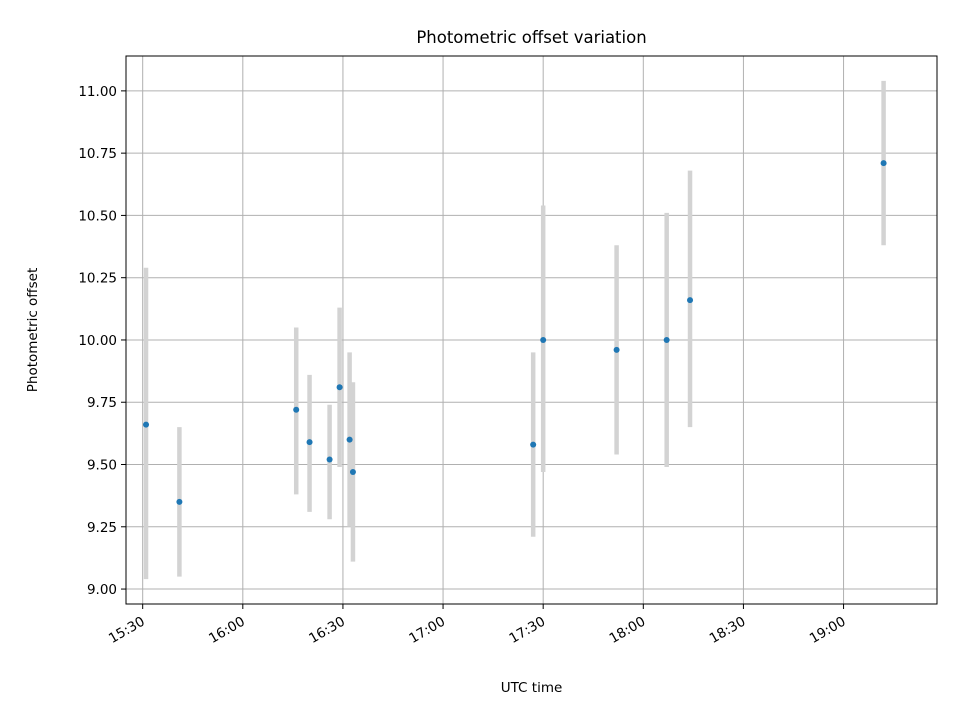  What do you see at coordinates (532, 688) in the screenshot?
I see `x-axis-label: UTC time` at bounding box center [532, 688].